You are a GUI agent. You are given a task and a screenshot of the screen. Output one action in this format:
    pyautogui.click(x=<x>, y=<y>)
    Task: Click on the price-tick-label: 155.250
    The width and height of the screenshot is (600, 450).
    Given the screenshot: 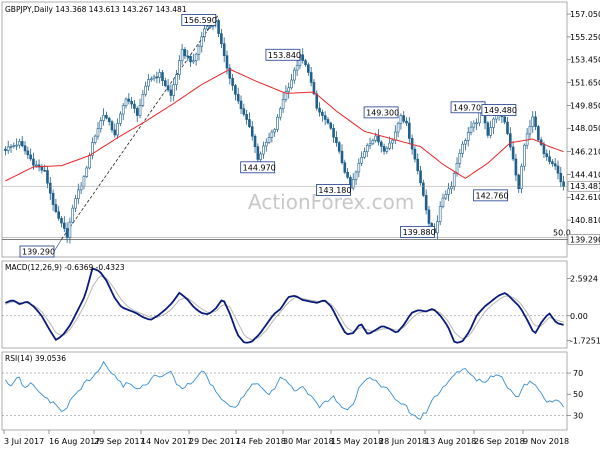 What is the action you would take?
    pyautogui.click(x=585, y=37)
    